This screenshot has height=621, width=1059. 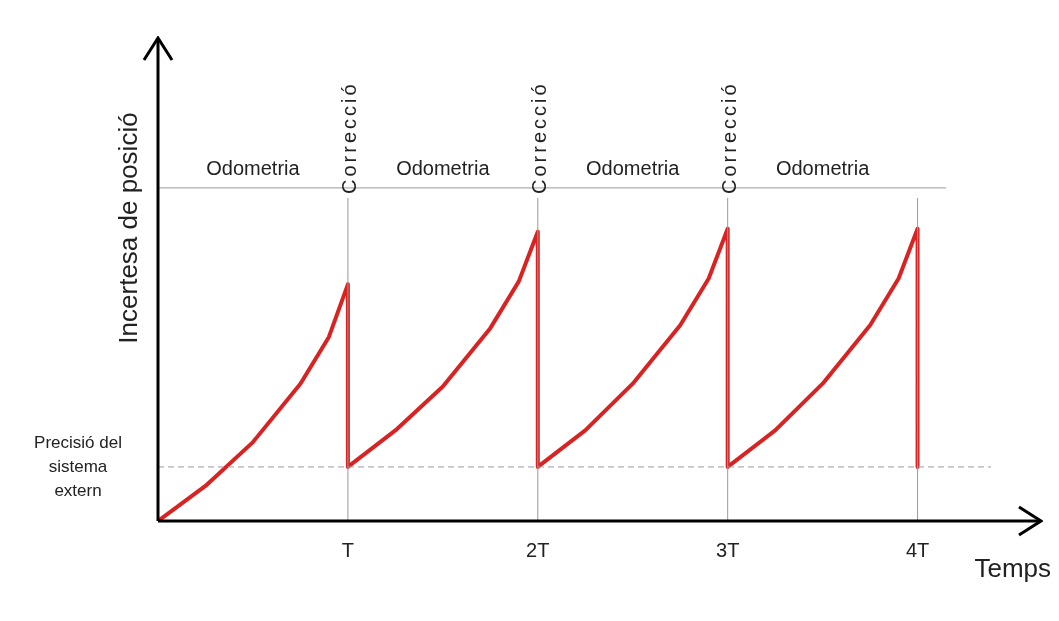 I want to click on ref-line-label: Precisió del sistema extern, so click(x=78, y=466).